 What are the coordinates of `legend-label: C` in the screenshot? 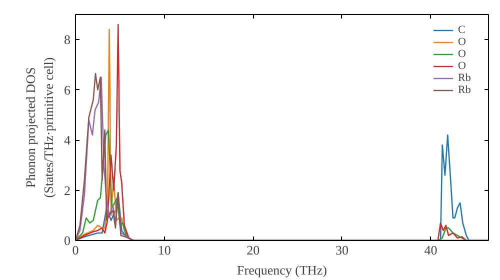 It's located at (462, 30).